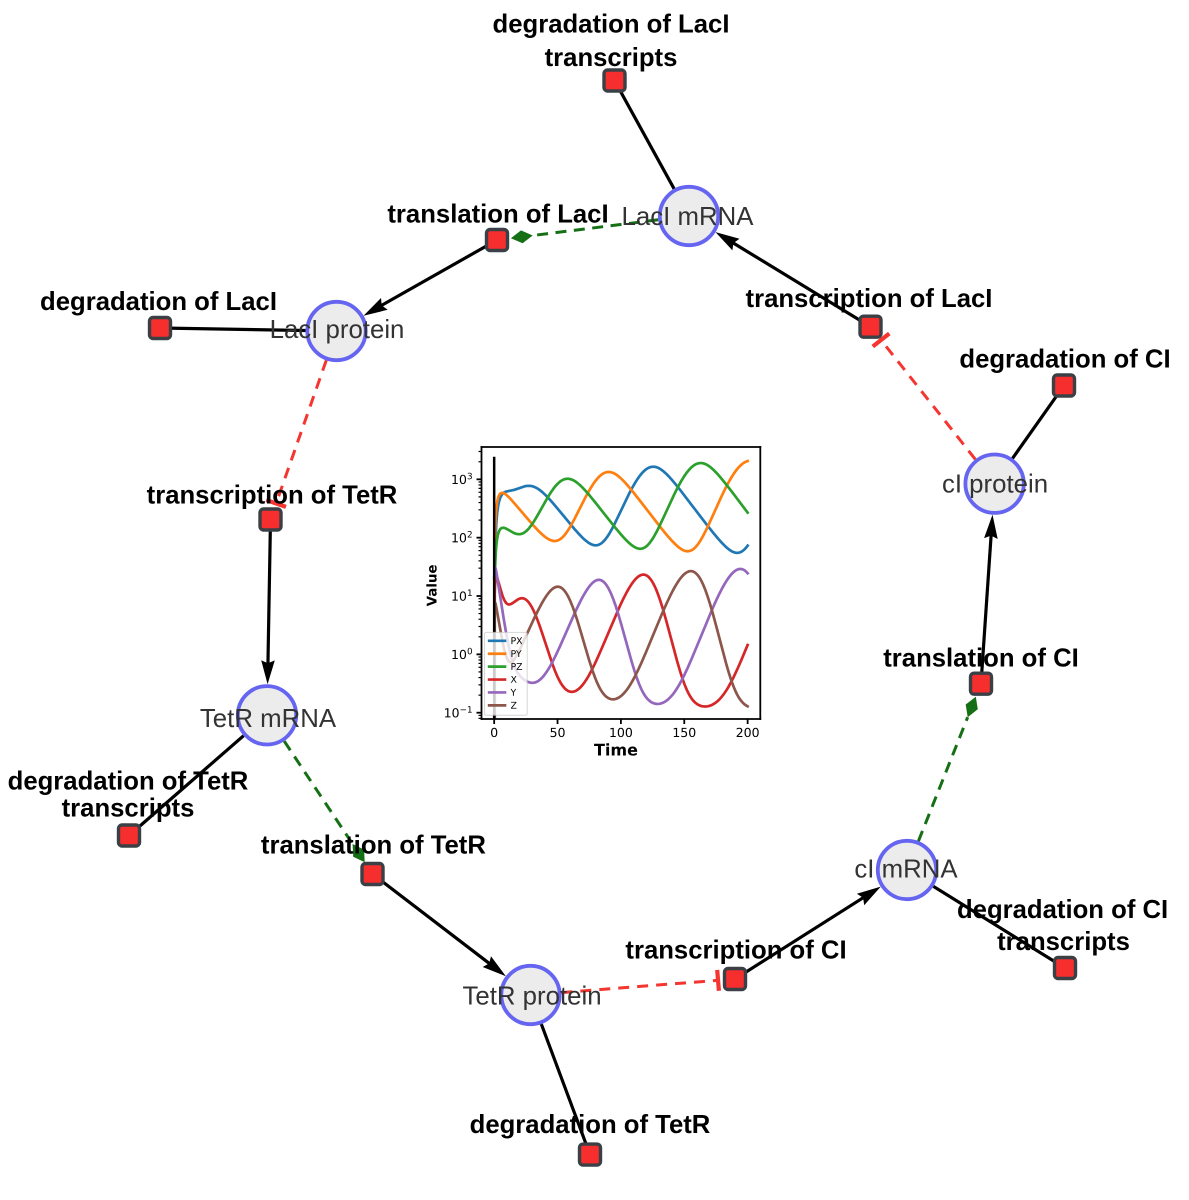 This screenshot has height=1200, width=1189. Describe the element at coordinates (497, 214) in the screenshot. I see `svg-text: translation of LacI` at that location.